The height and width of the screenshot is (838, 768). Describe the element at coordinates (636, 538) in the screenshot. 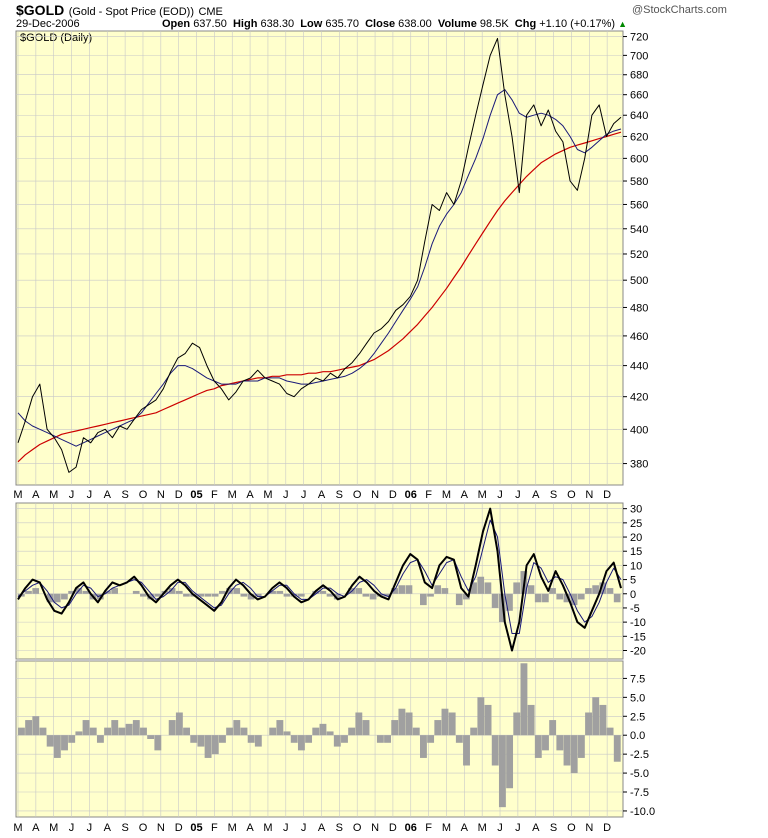

I see `momentum-y-tick-label: 20` at that location.